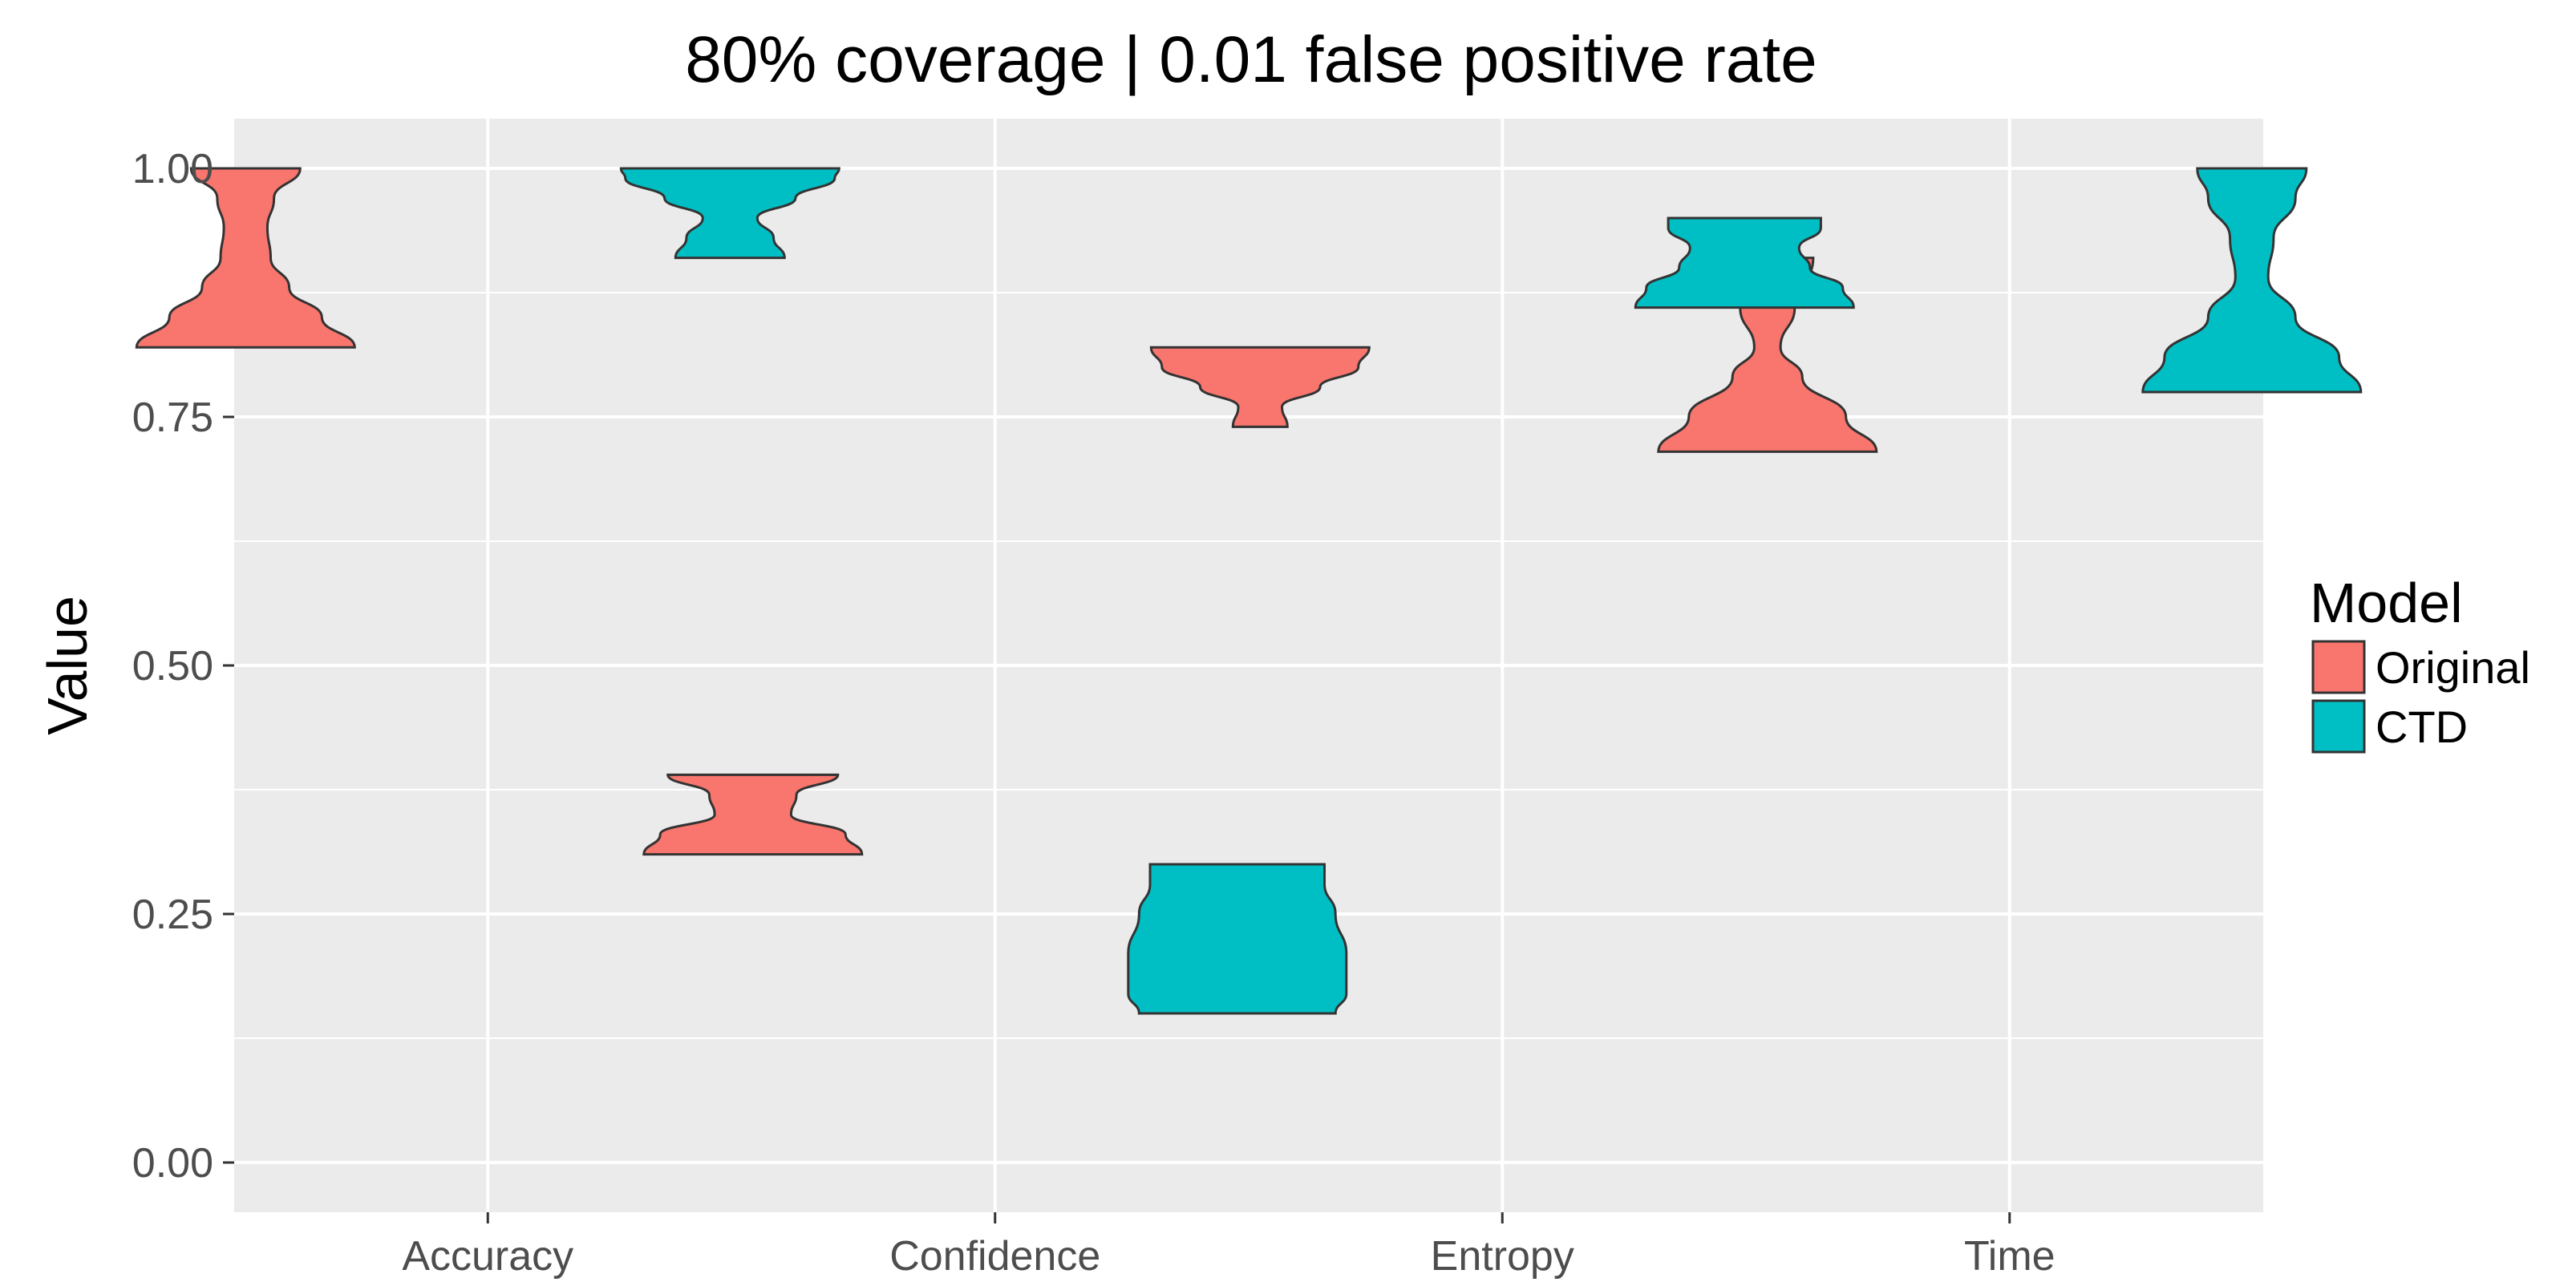 Image resolution: width=2576 pixels, height=1286 pixels. Describe the element at coordinates (246, 258) in the screenshot. I see `violin-original-accuracy` at that location.